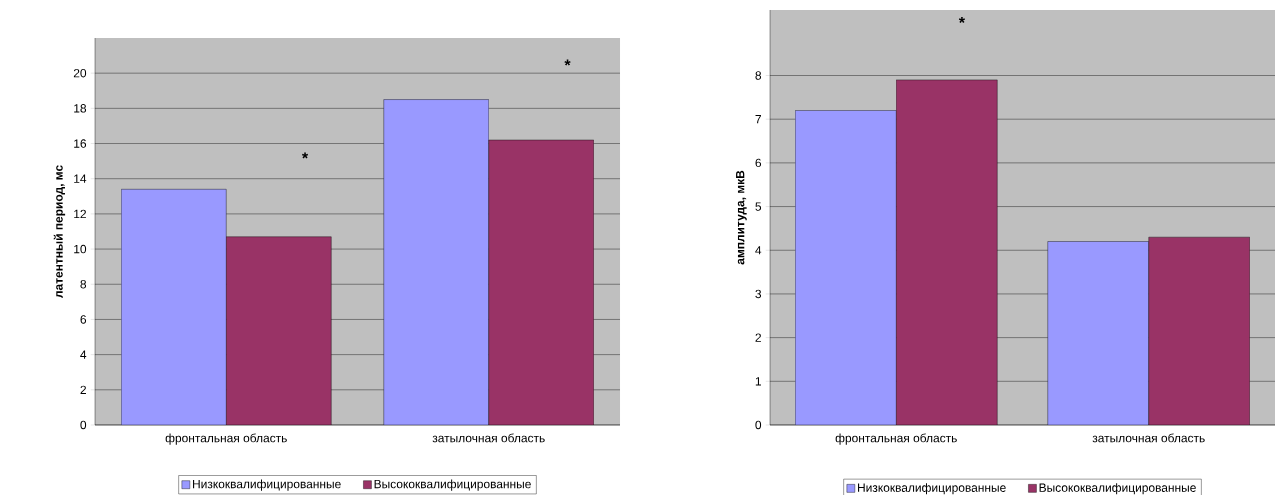 The height and width of the screenshot is (495, 1278). What do you see at coordinates (758, 119) in the screenshot?
I see `y-tick-label: 7` at bounding box center [758, 119].